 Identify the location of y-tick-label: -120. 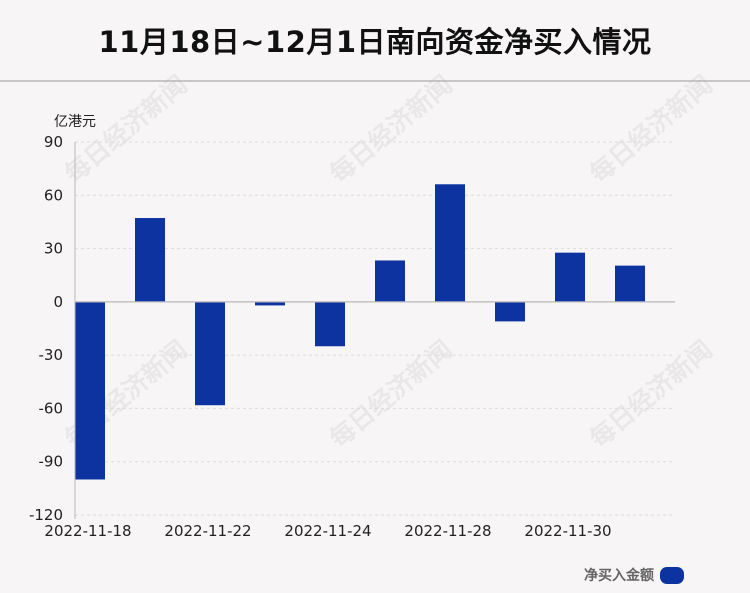
(46, 515).